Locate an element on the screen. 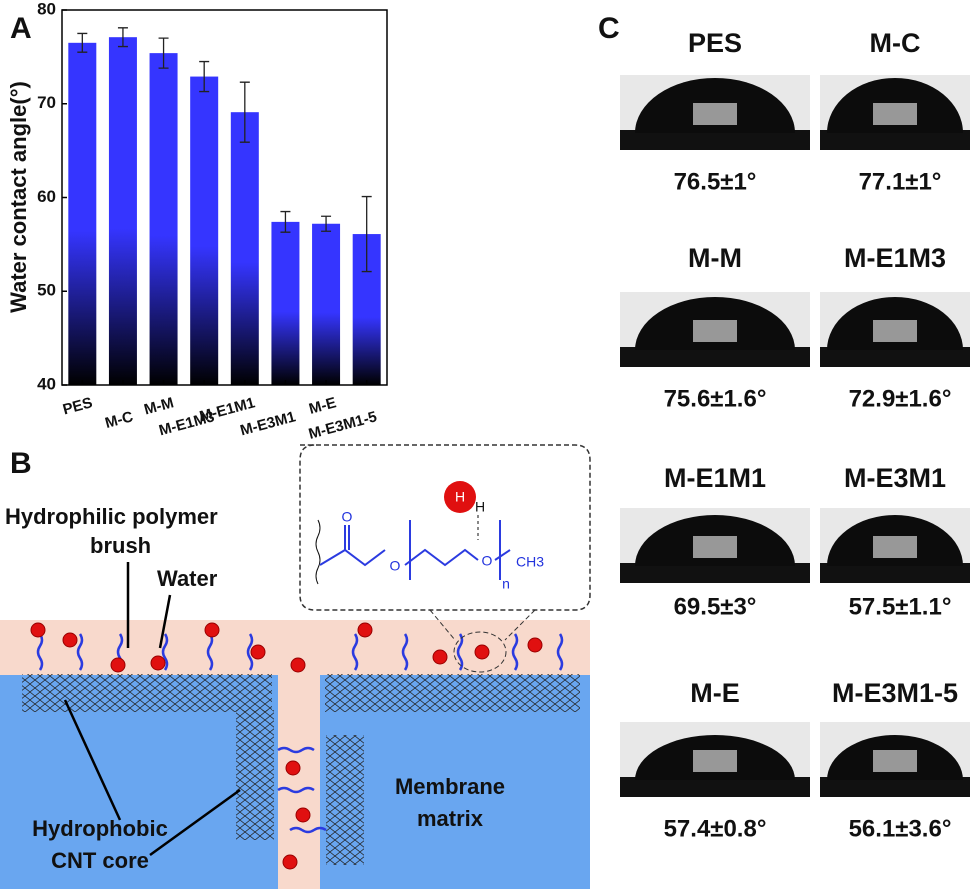 The height and width of the screenshot is (889, 980). chem-label: n is located at coordinates (506, 584).